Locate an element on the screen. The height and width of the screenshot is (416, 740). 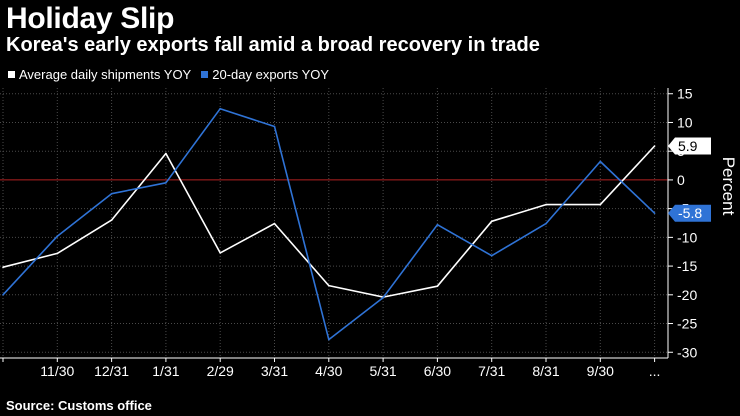
legend-item-white: Average daily shipments YOY is located at coordinates (99, 74).